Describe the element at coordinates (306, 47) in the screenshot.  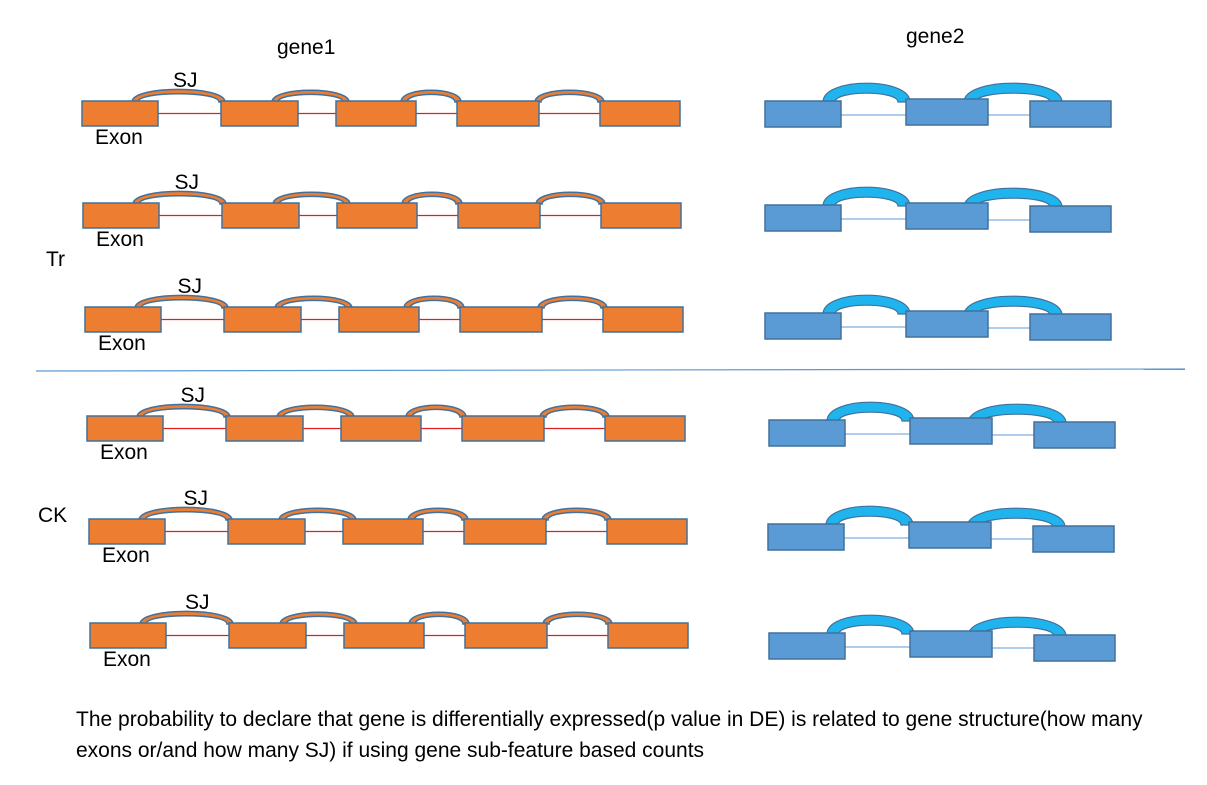
I see `gene1-title: gene1` at that location.